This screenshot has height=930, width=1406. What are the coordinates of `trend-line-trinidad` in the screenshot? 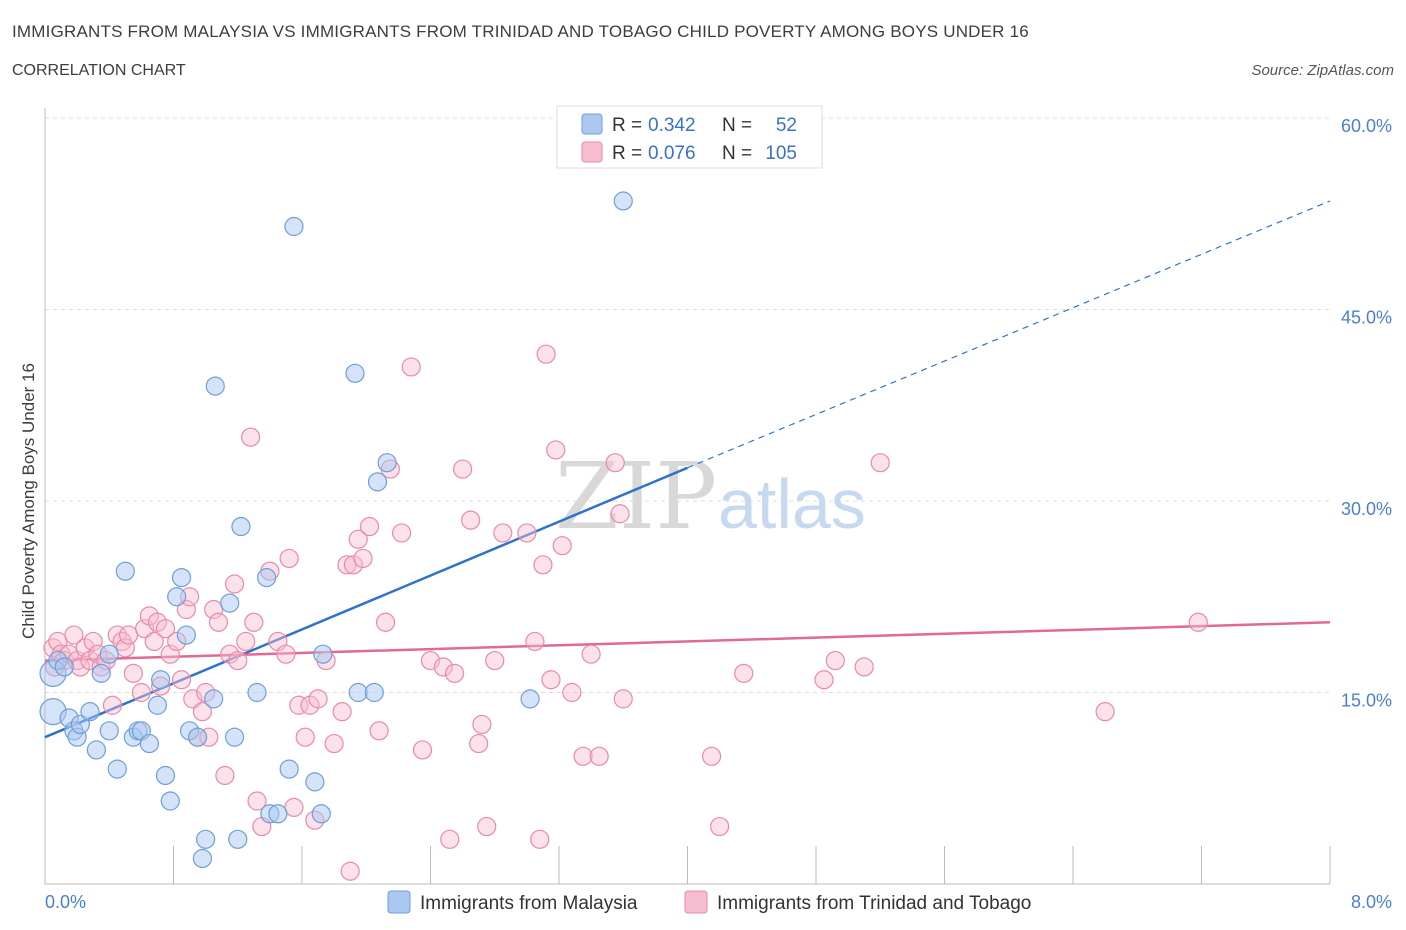 It's located at (687, 641).